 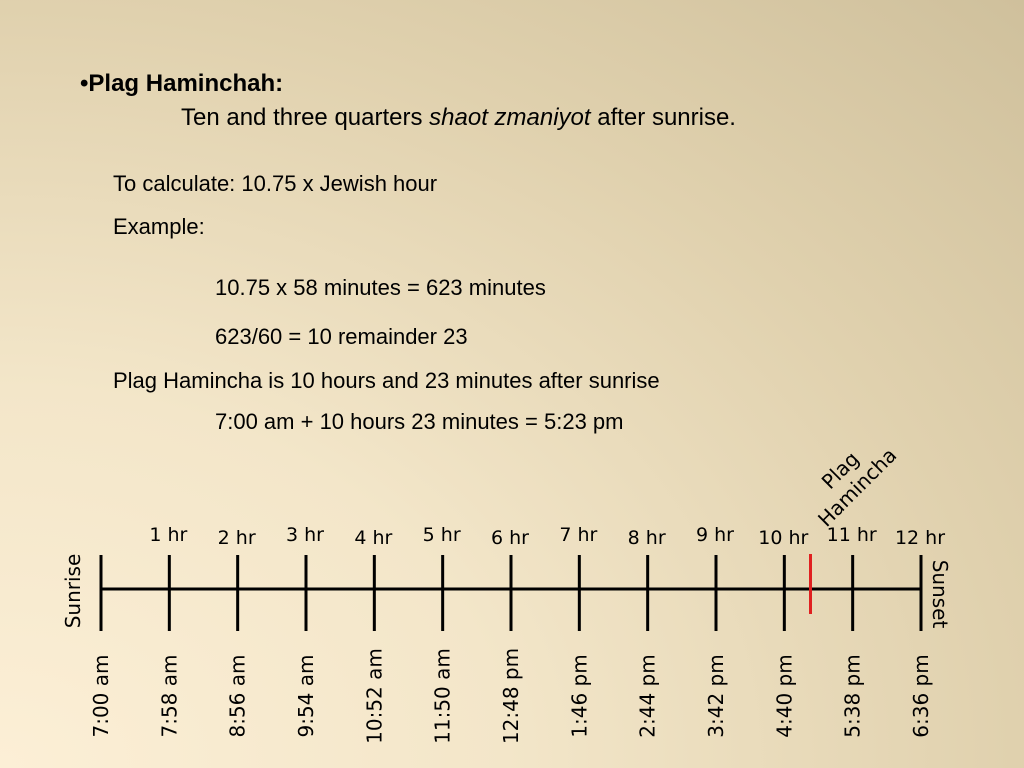 What do you see at coordinates (443, 696) in the screenshot?
I see `time-label: 11:50 am` at bounding box center [443, 696].